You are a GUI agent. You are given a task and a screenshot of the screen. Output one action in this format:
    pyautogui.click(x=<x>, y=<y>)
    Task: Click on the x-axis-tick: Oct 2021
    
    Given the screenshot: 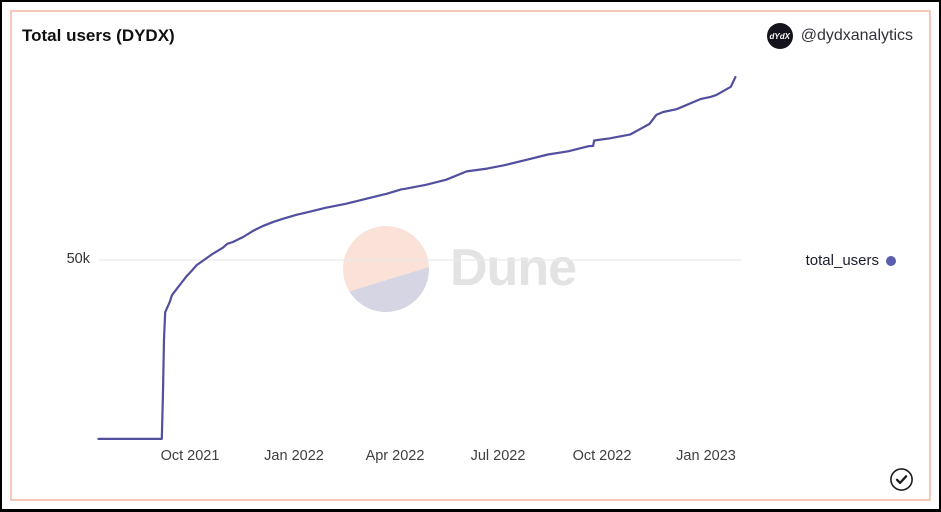 What is the action you would take?
    pyautogui.click(x=190, y=456)
    